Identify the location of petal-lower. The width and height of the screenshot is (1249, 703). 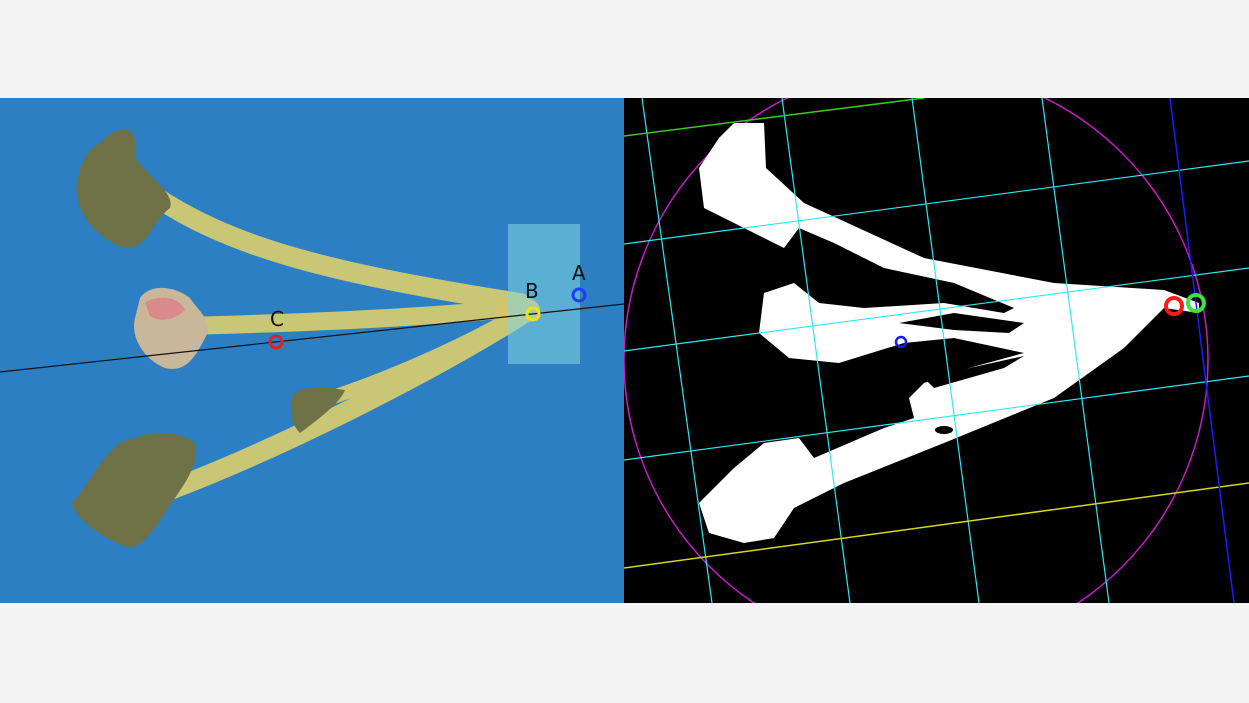
(134, 490).